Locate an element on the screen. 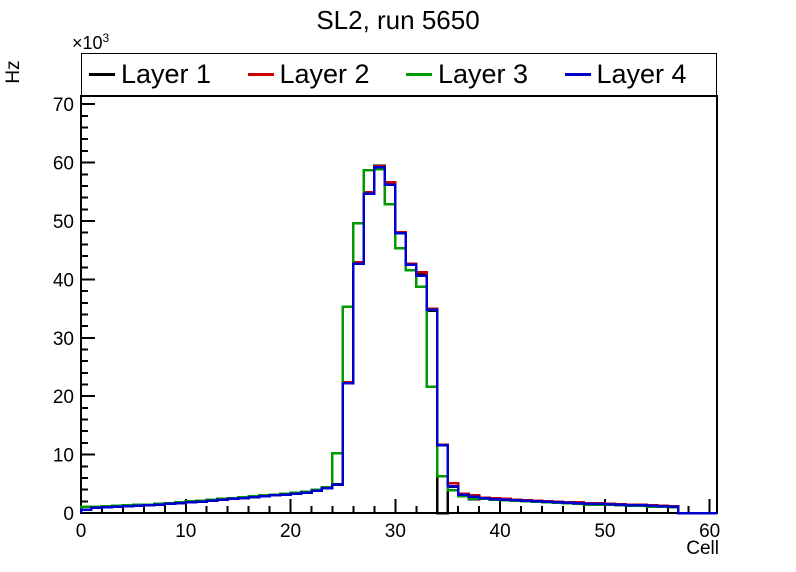 The height and width of the screenshot is (572, 796). legend-item-layer-2: Layer 2 is located at coordinates (320, 74).